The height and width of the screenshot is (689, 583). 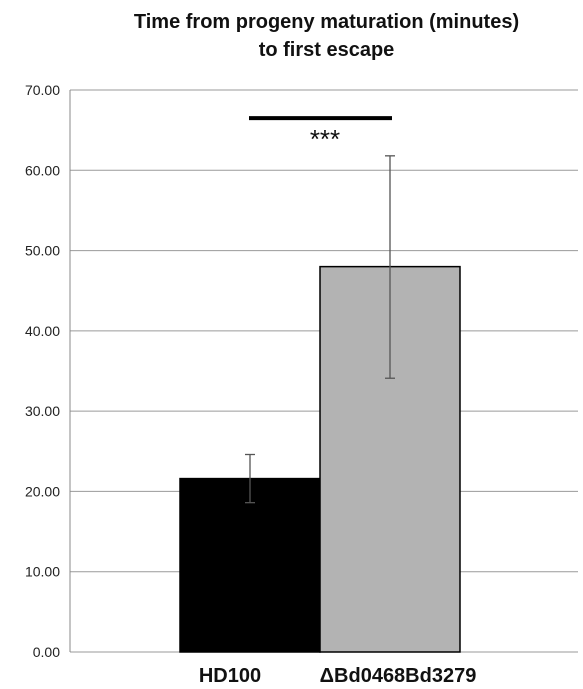 What do you see at coordinates (42, 90) in the screenshot?
I see `y-tick-label: 70.00` at bounding box center [42, 90].